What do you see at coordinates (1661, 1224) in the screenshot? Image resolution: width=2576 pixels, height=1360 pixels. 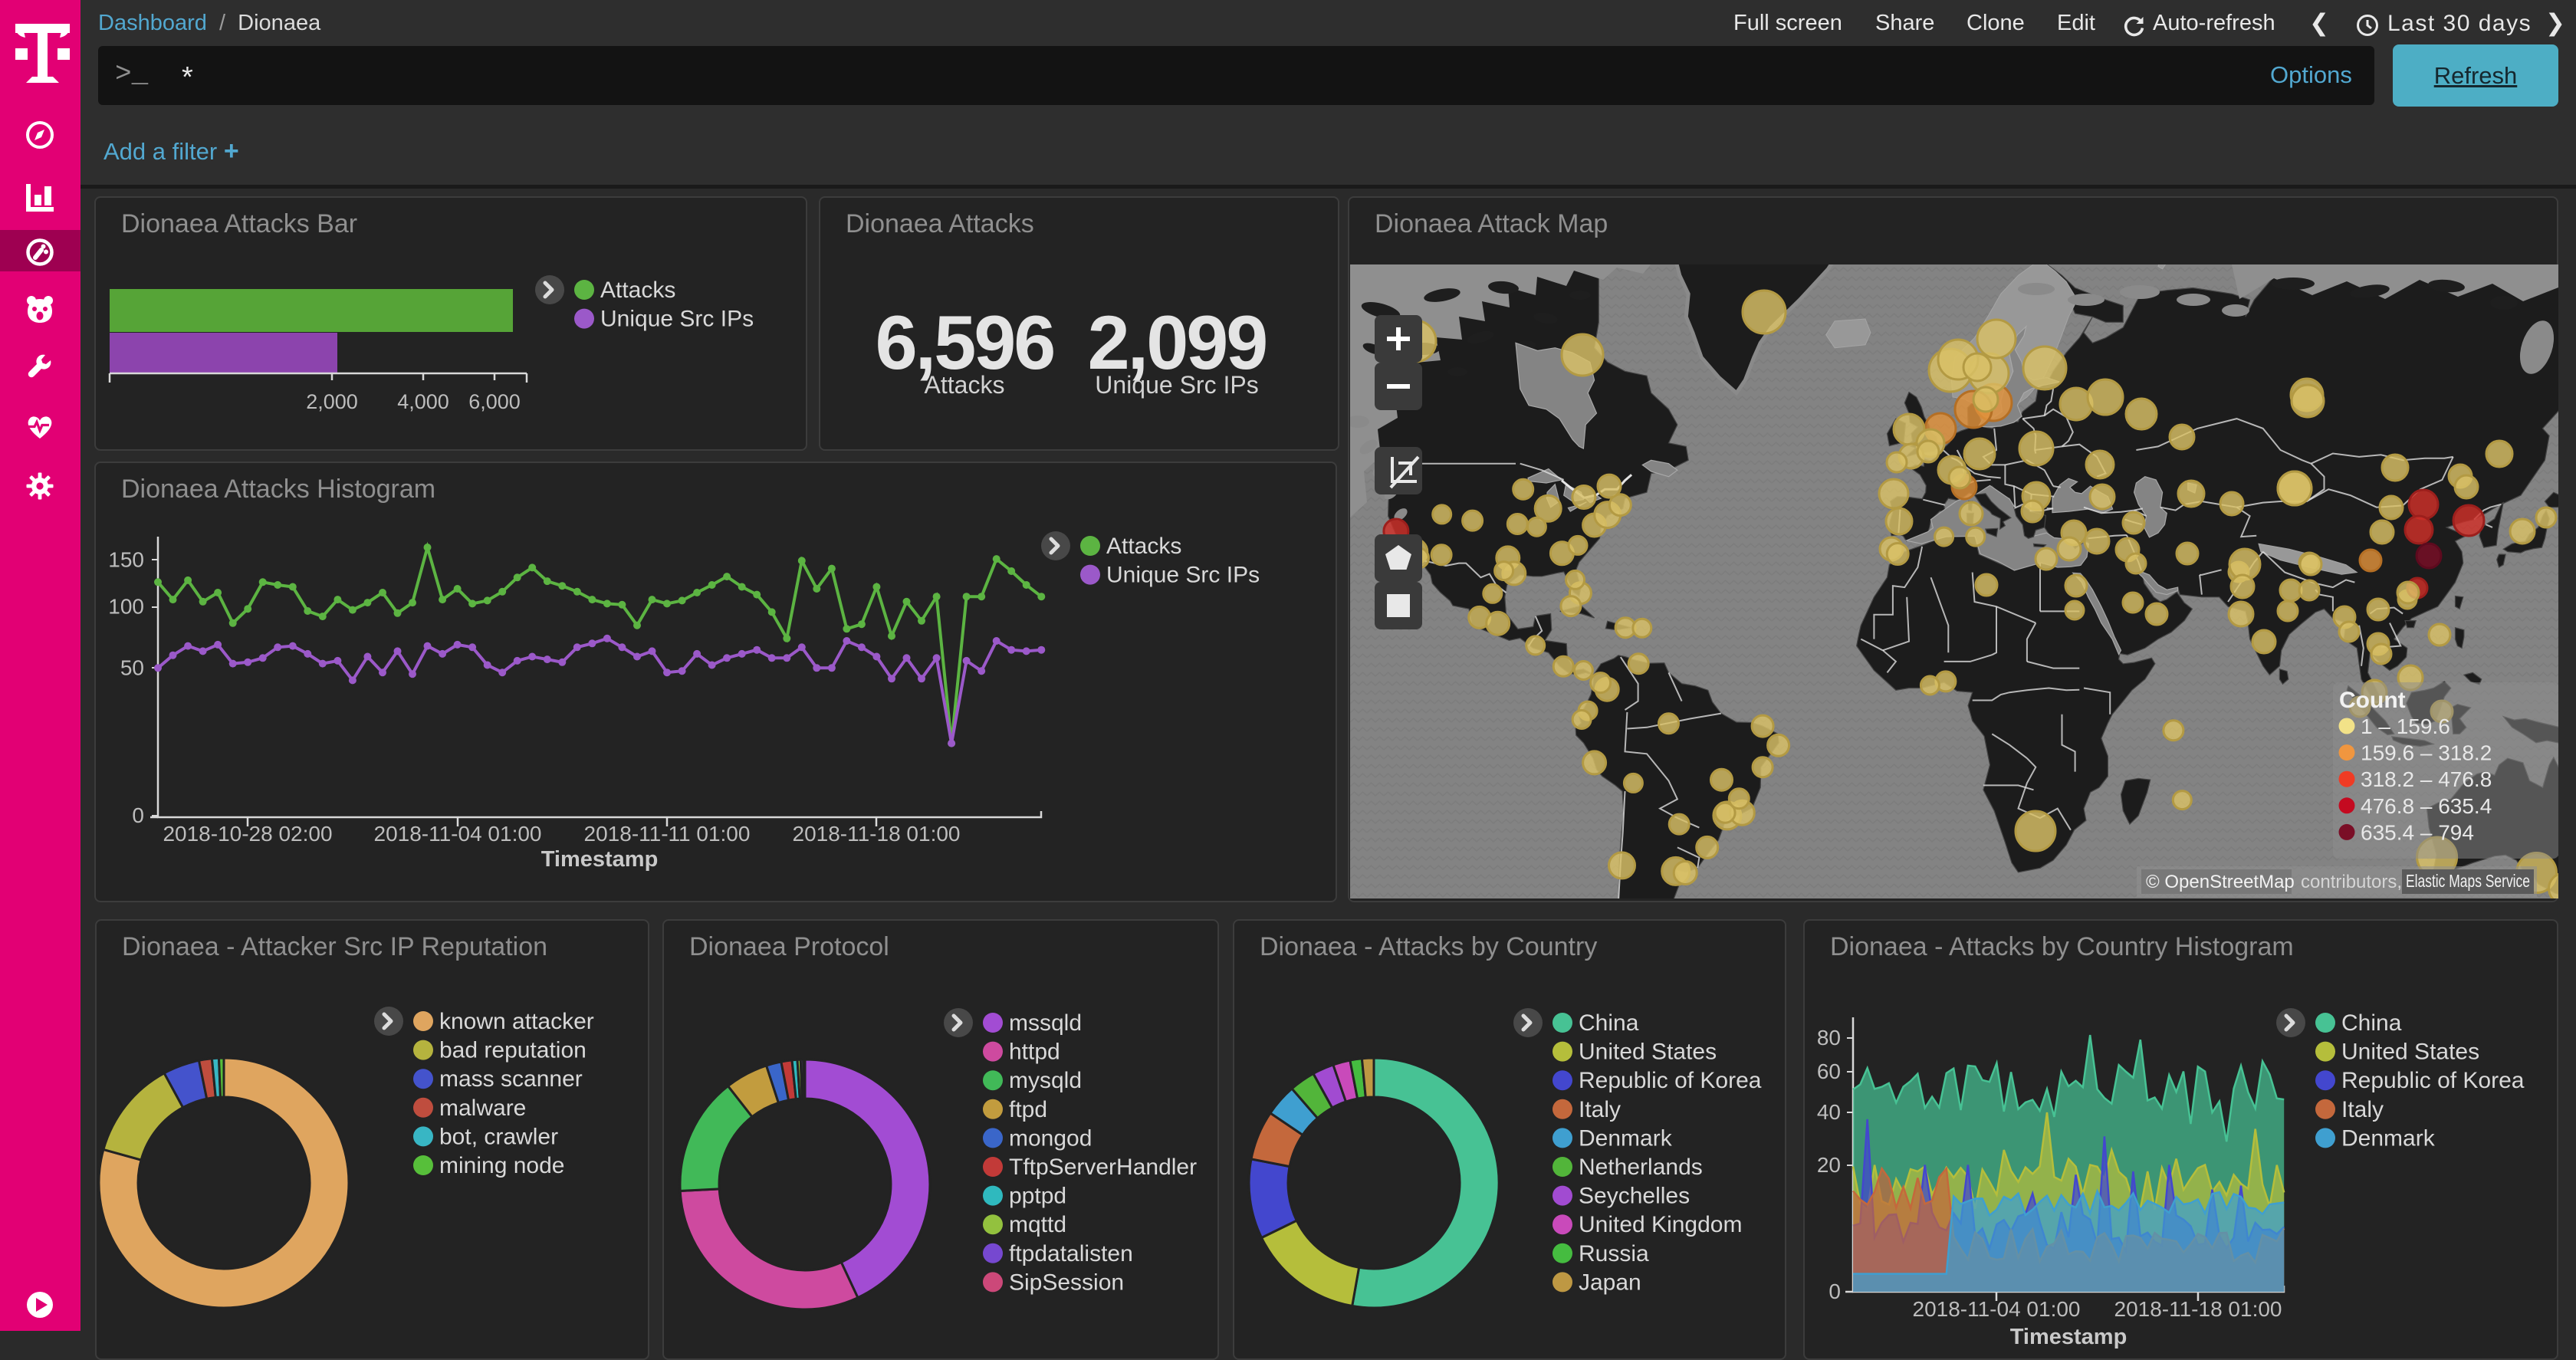 I see `svg-text: United Kingdom` at bounding box center [1661, 1224].